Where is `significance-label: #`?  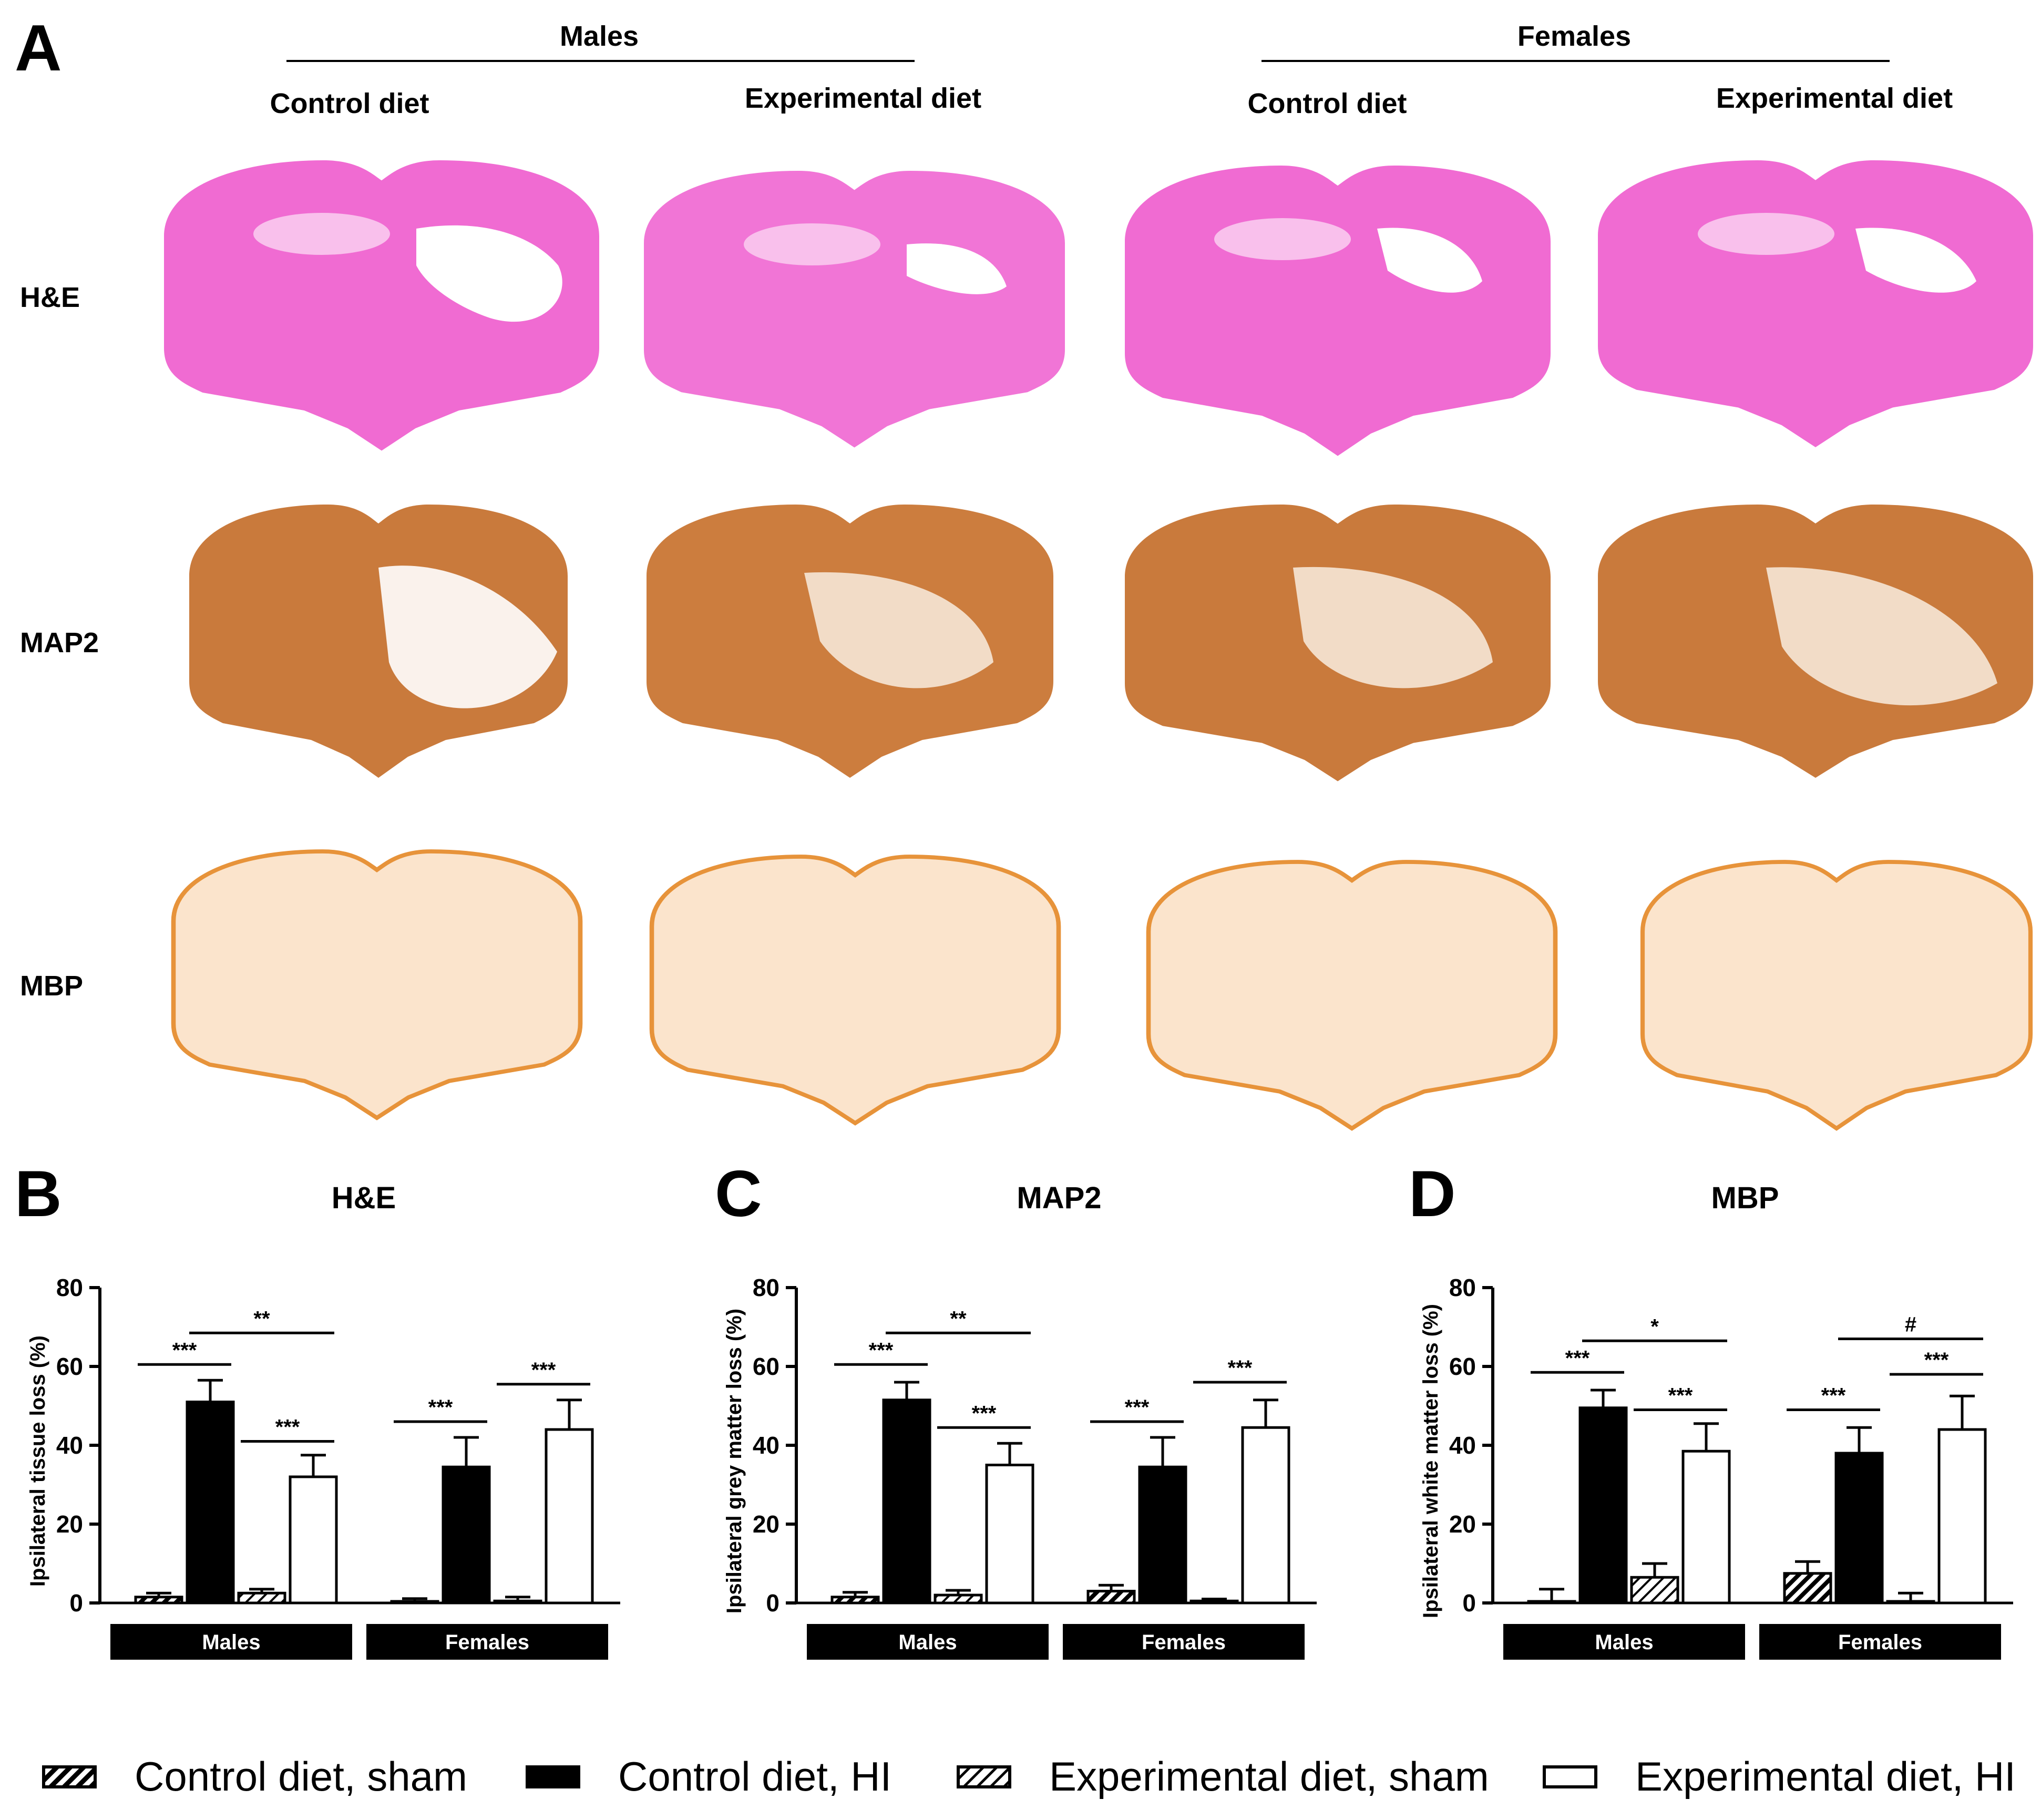
significance-label: # is located at coordinates (1911, 1324).